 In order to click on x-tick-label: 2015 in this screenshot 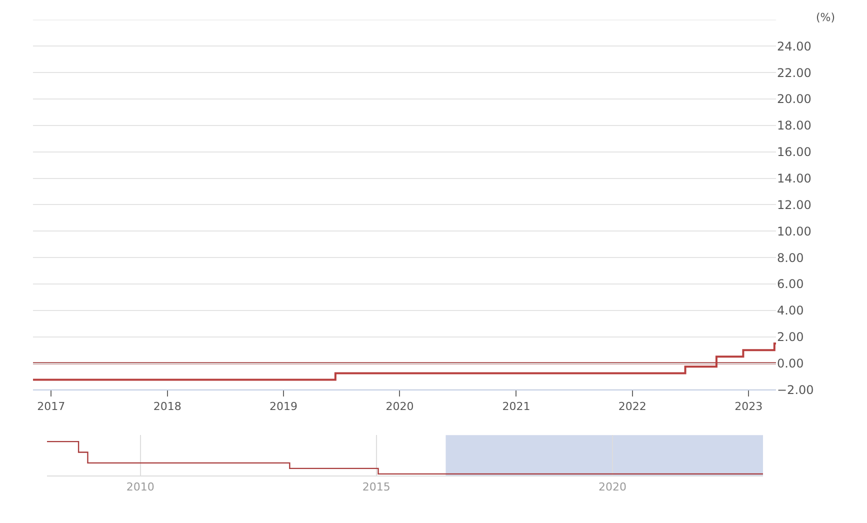, I will do `click(376, 487)`.